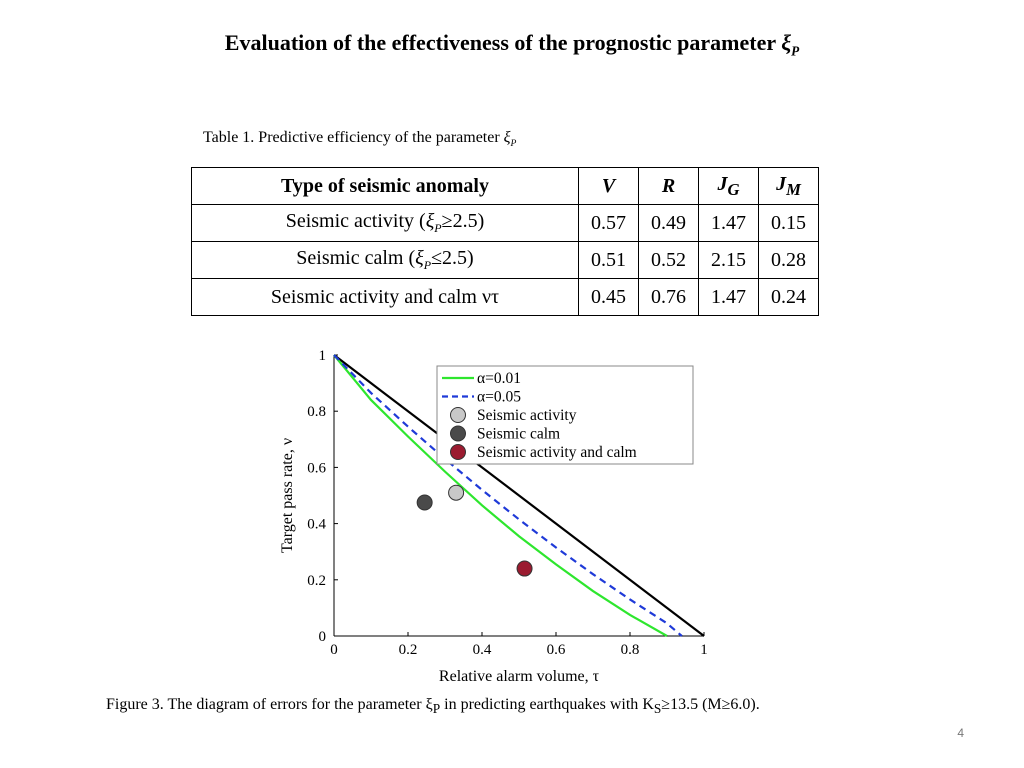  Describe the element at coordinates (668, 260) in the screenshot. I see `cell-r: 0.52` at that location.